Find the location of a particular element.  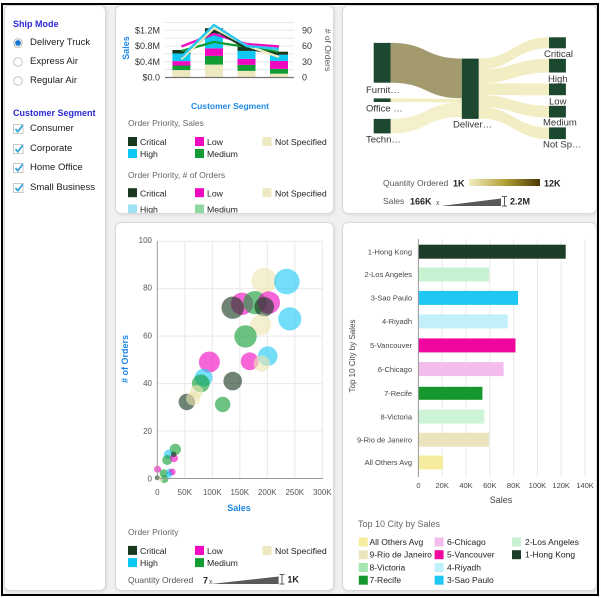

svg-text: 300K is located at coordinates (322, 492).